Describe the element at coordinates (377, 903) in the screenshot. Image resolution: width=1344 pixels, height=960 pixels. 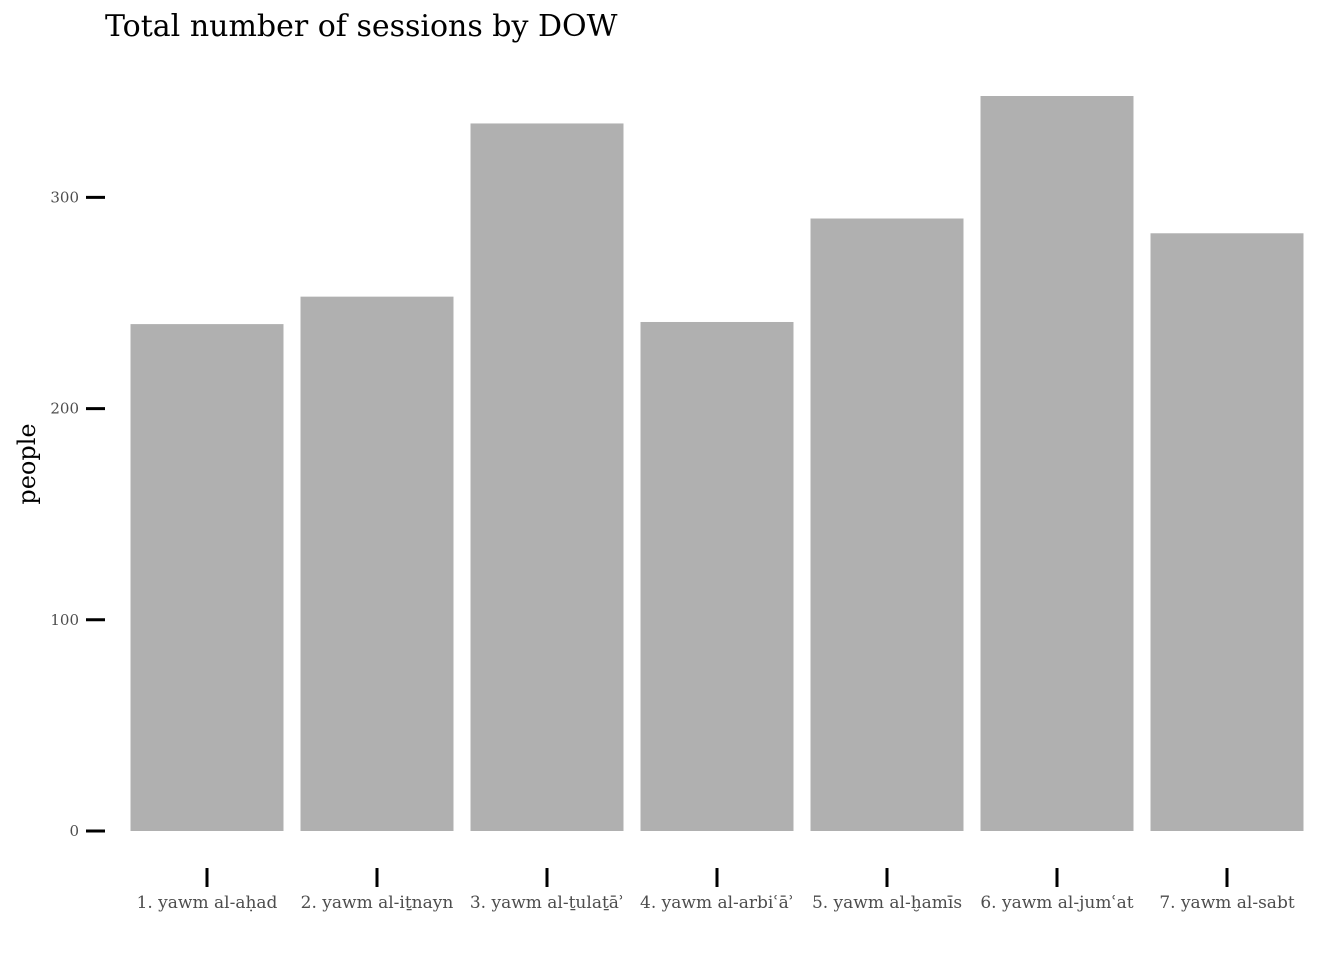
I see `x-tick-label: 2. yawm al-iṯnayn` at that location.